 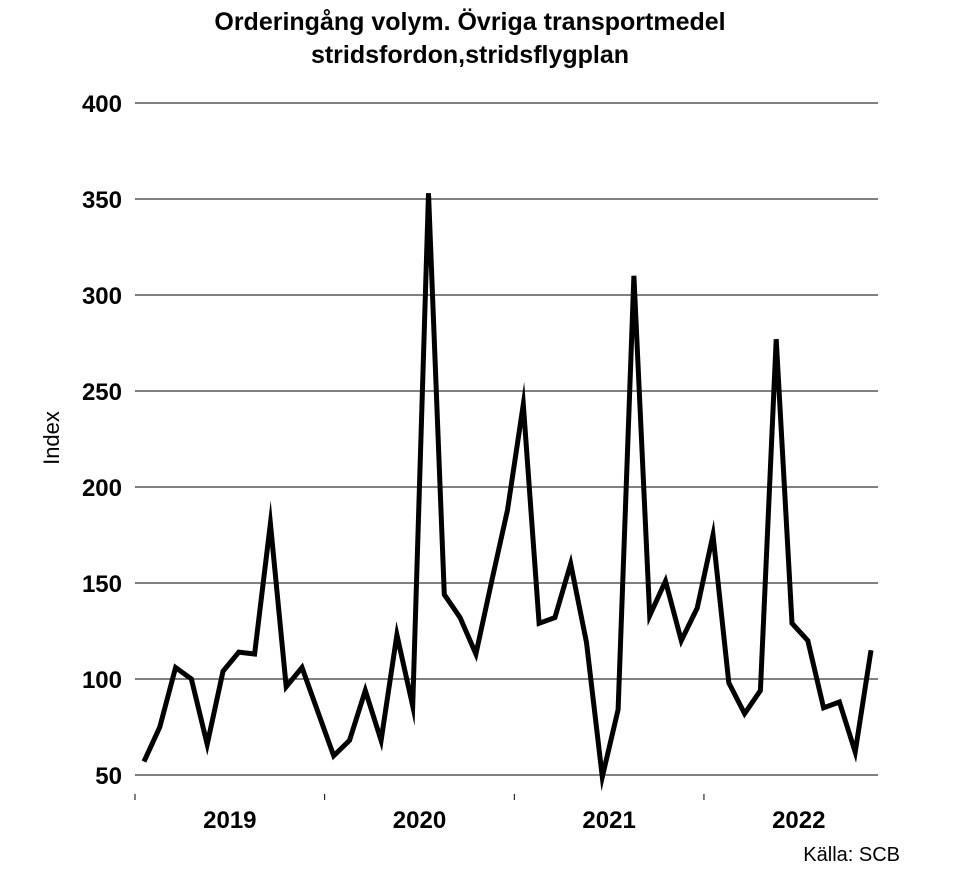 I want to click on x-tick-label: 2020, so click(x=419, y=820).